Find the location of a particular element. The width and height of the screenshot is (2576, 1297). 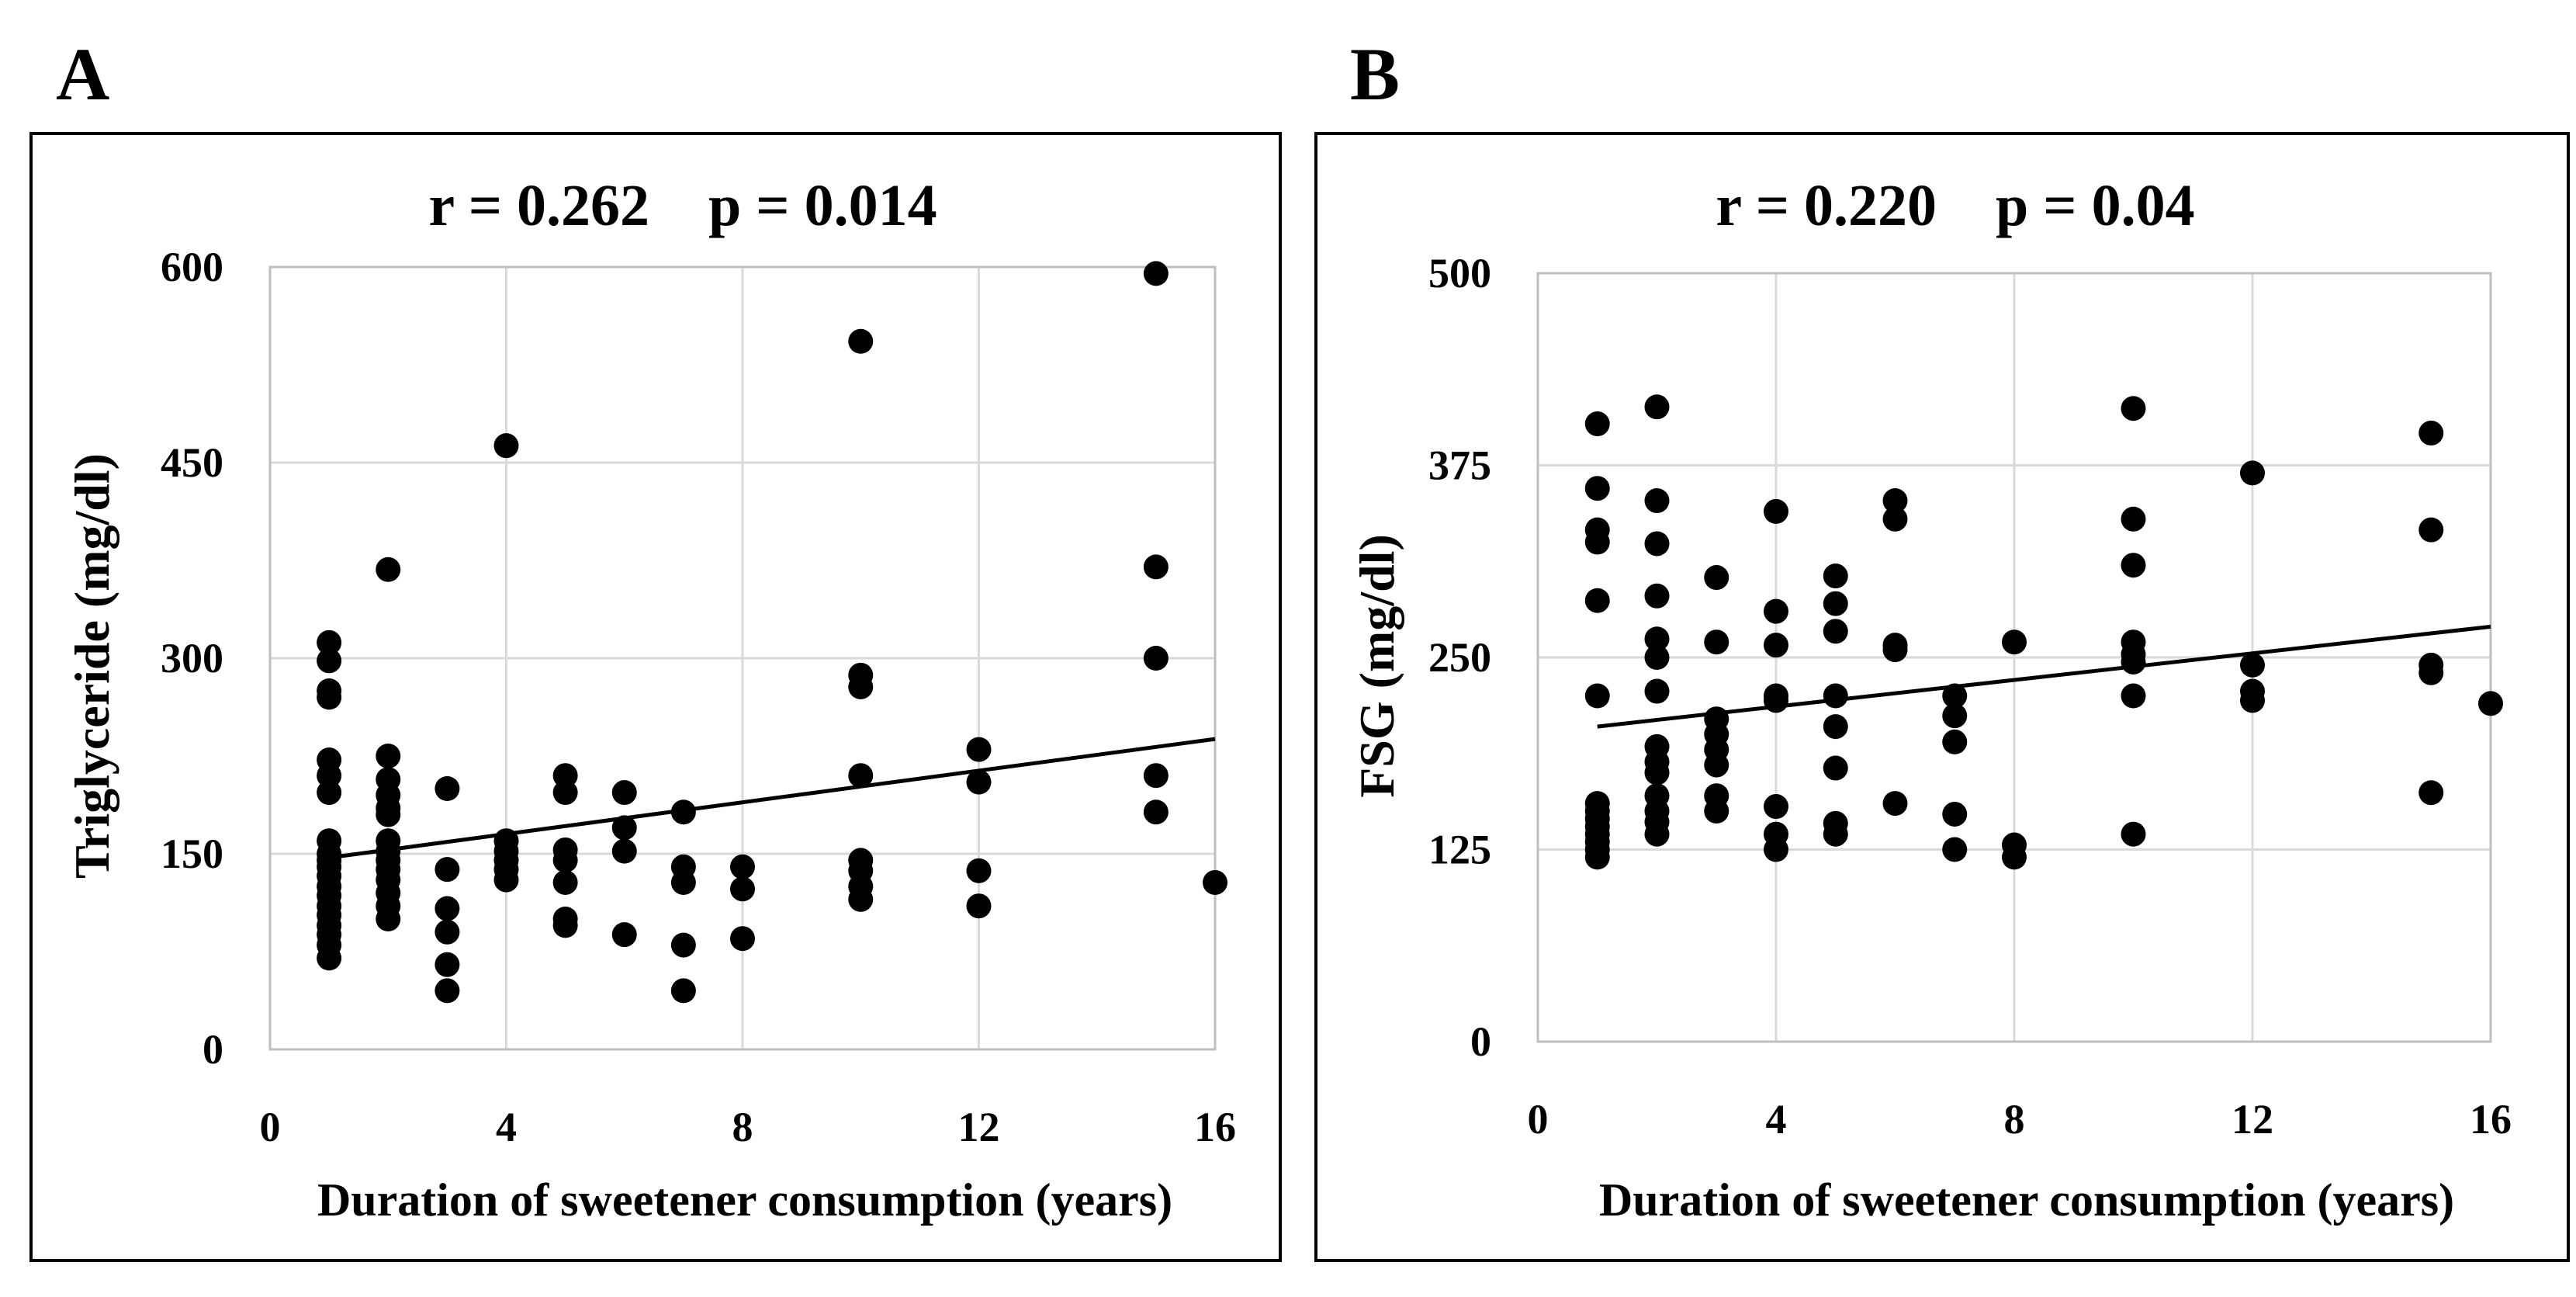

panel-a-y-tick-label: 0 is located at coordinates (213, 1050).